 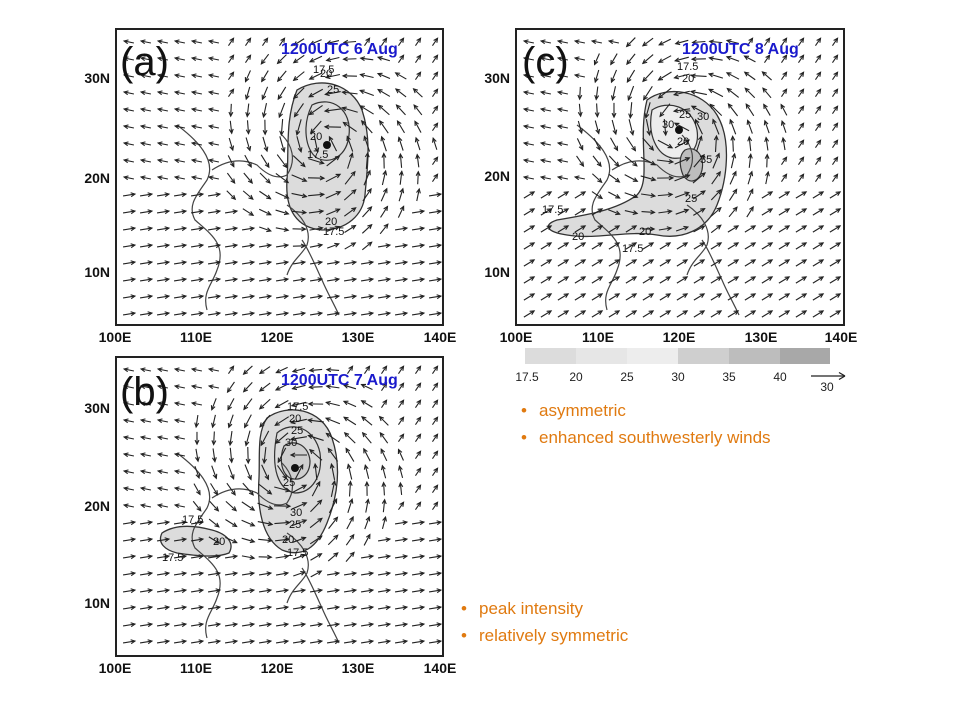 What do you see at coordinates (97, 272) in the screenshot?
I see `lat-label-a-10: 10N` at bounding box center [97, 272].